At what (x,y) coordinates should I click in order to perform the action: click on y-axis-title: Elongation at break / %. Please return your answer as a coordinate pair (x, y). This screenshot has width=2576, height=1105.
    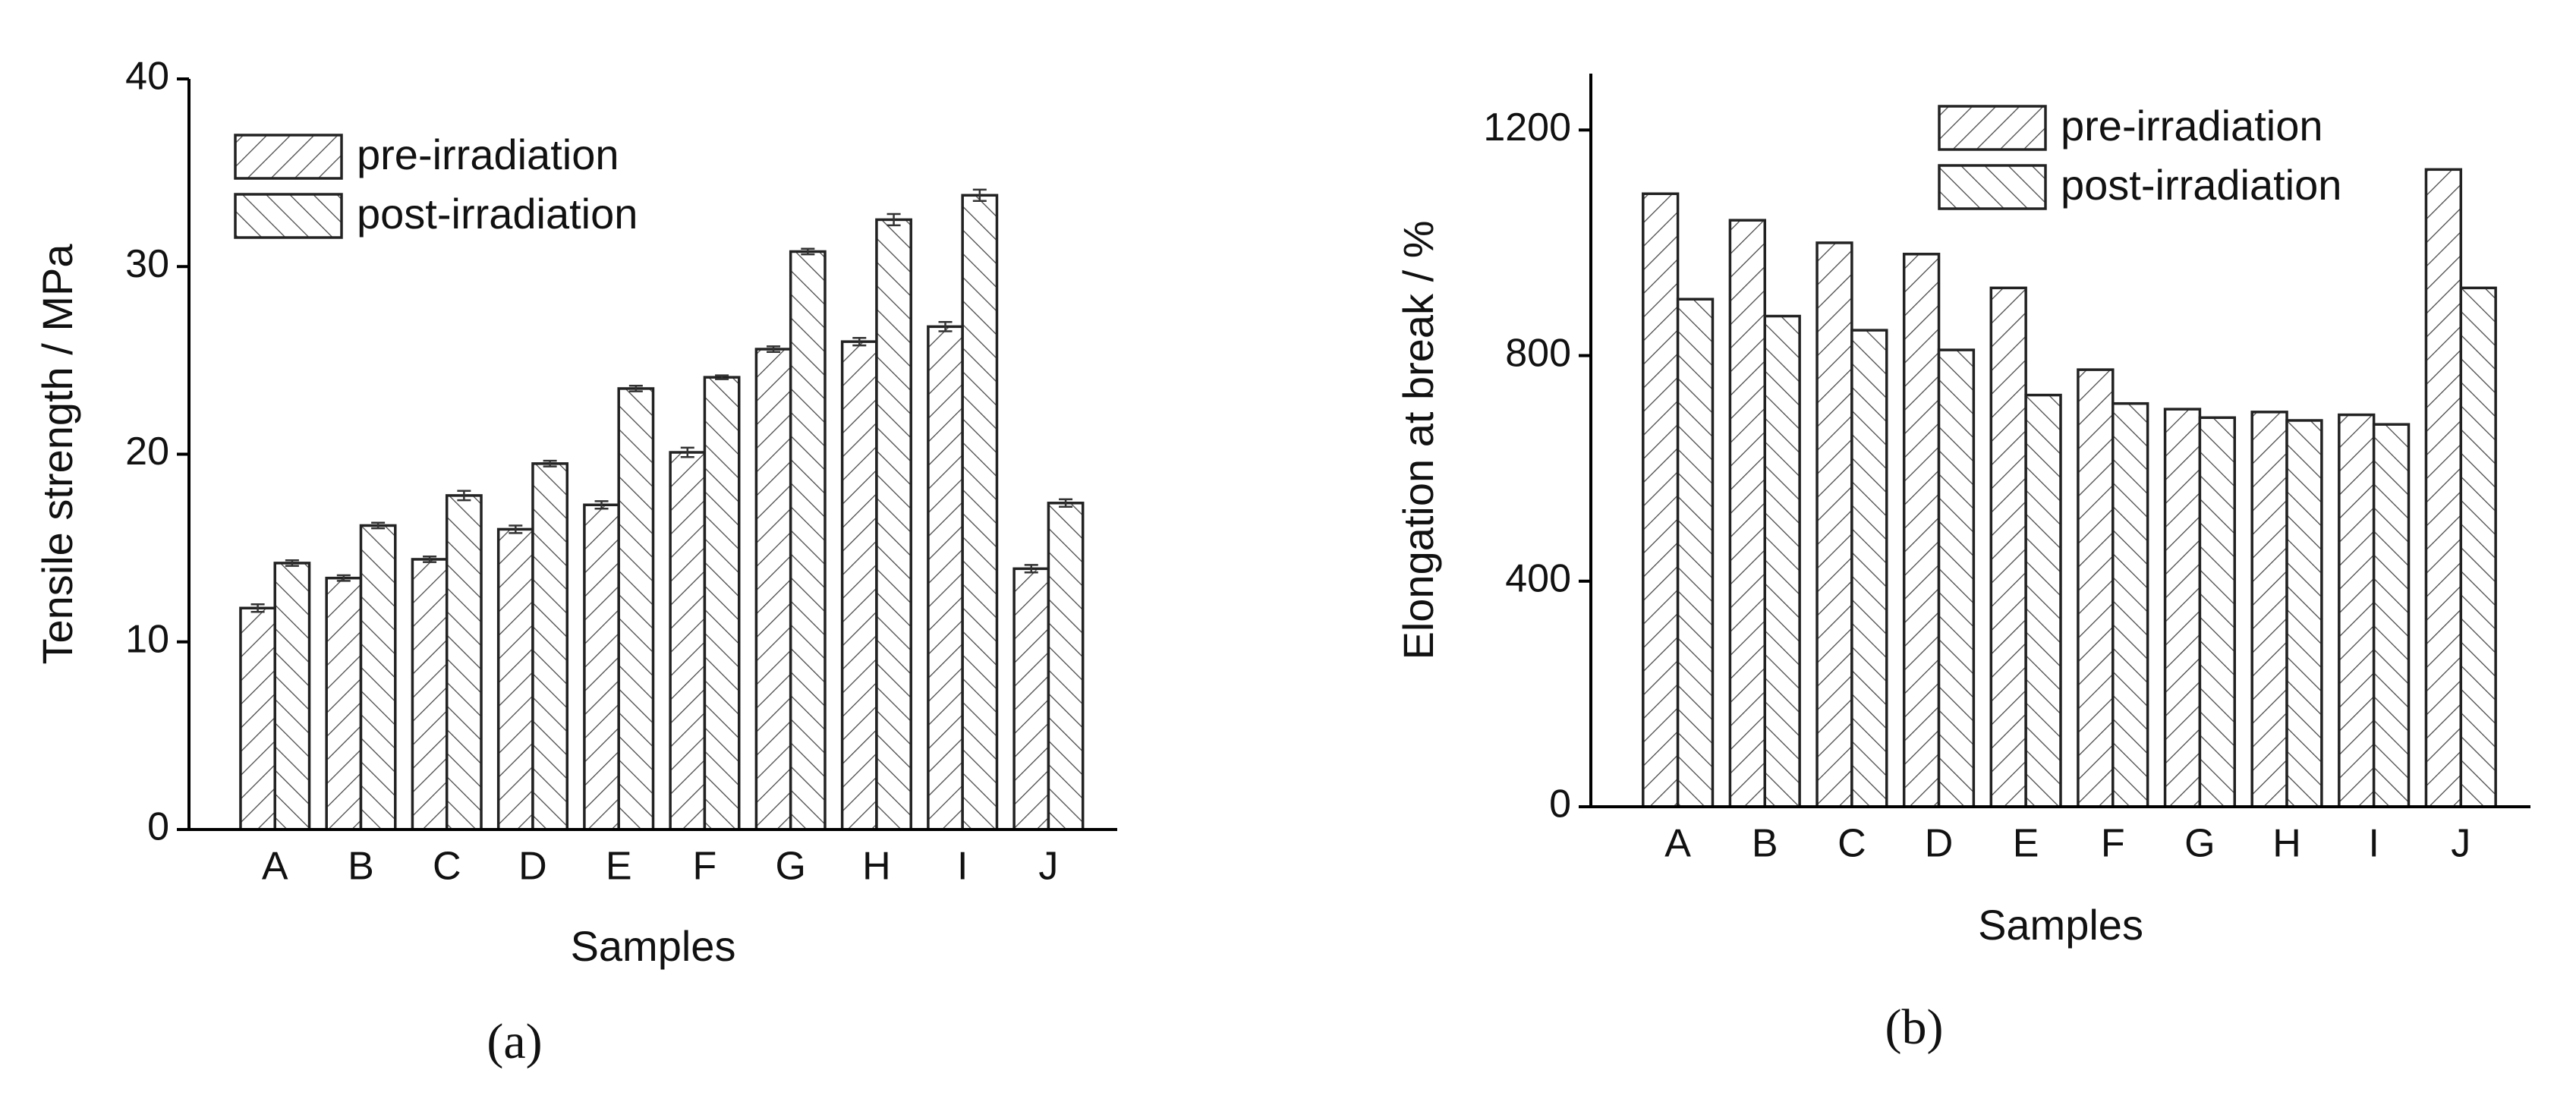
    Looking at the image, I should click on (1418, 440).